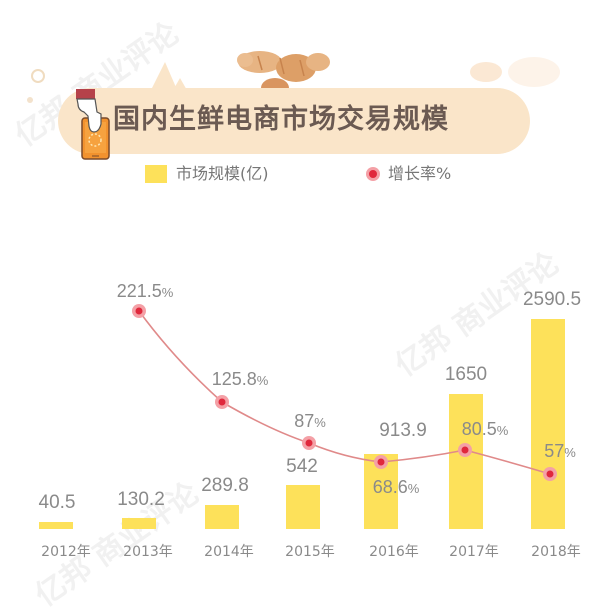 The image size is (600, 615). What do you see at coordinates (240, 379) in the screenshot?
I see `rate-label-2014: 125.8%` at bounding box center [240, 379].